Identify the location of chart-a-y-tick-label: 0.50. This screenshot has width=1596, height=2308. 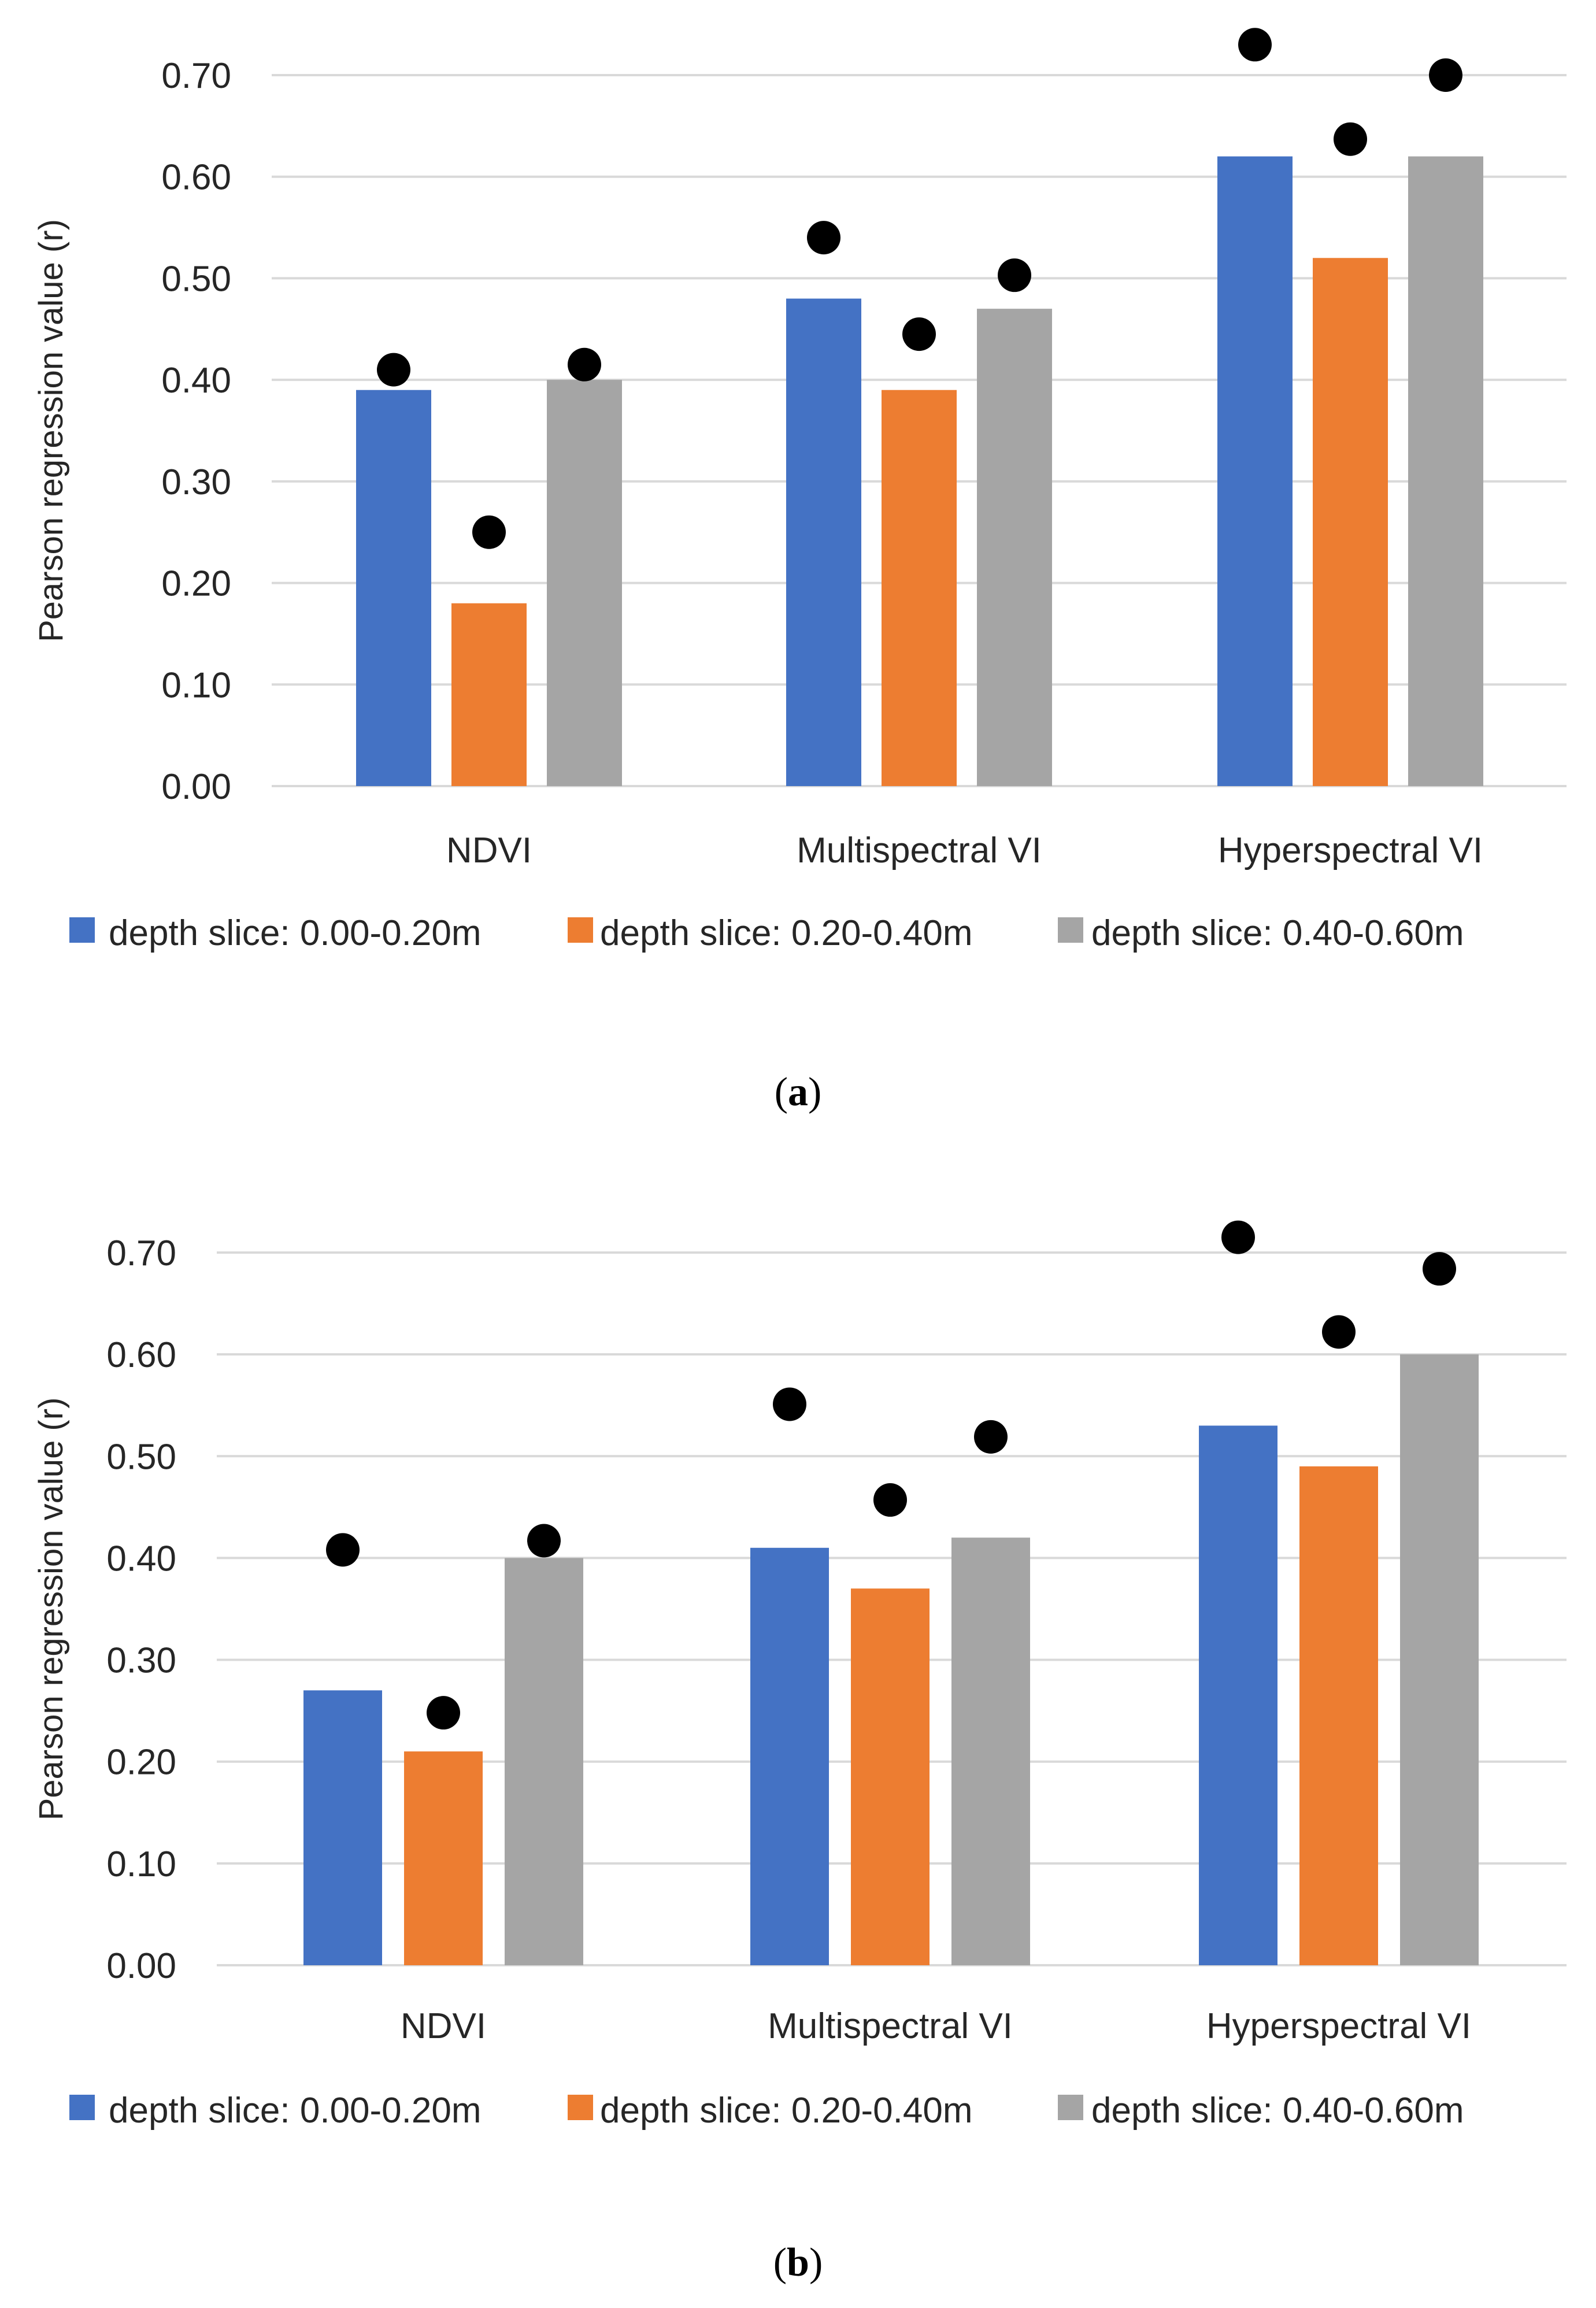
(196, 279).